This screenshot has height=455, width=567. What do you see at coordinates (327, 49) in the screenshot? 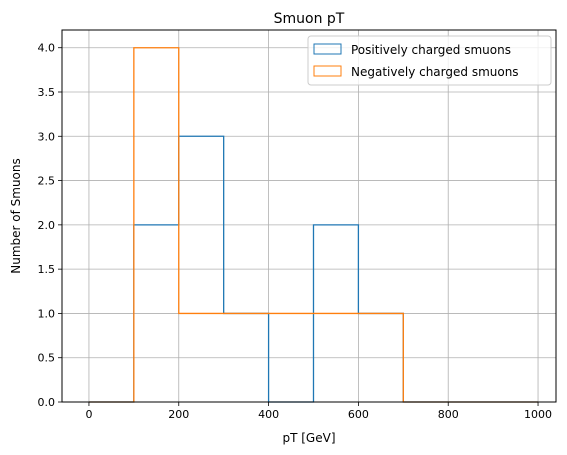
I see `legend-swatch-positive` at bounding box center [327, 49].